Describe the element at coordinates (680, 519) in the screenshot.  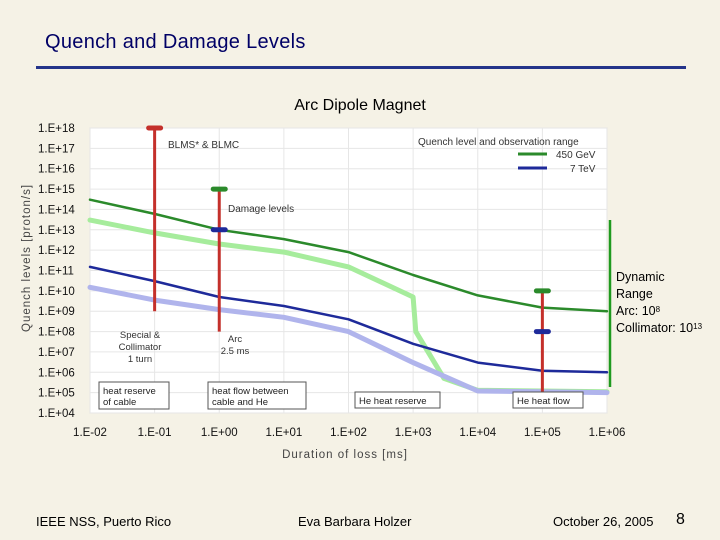
I see `slide-number: 8` at that location.